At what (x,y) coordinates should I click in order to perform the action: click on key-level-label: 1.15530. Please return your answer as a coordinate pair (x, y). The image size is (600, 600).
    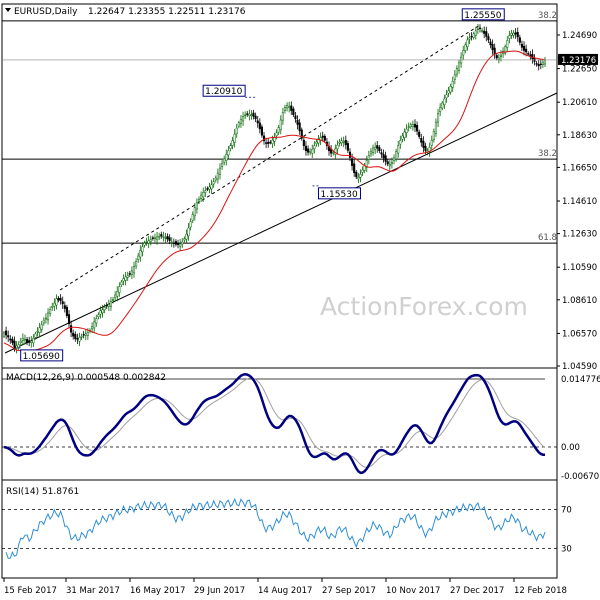
    Looking at the image, I should click on (338, 195).